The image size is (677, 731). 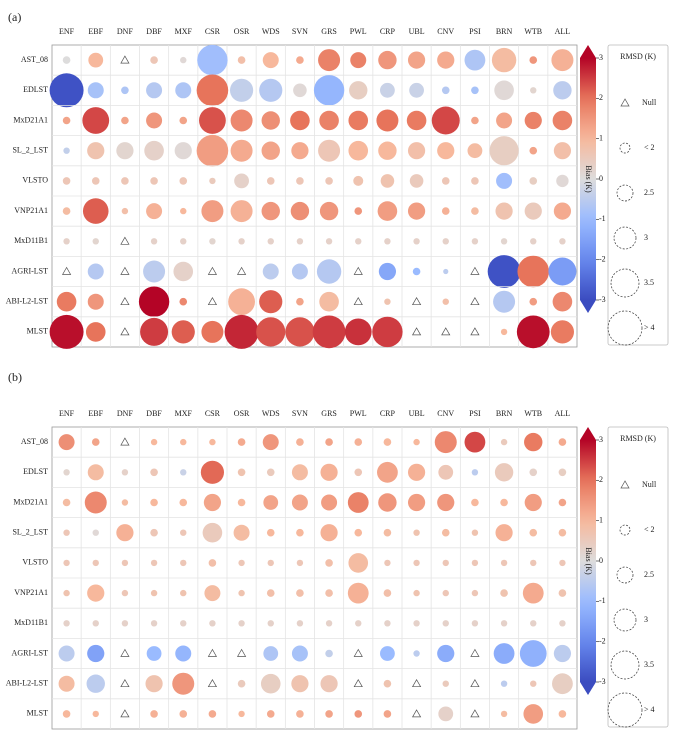 I want to click on column-label: BRN, so click(x=504, y=413).